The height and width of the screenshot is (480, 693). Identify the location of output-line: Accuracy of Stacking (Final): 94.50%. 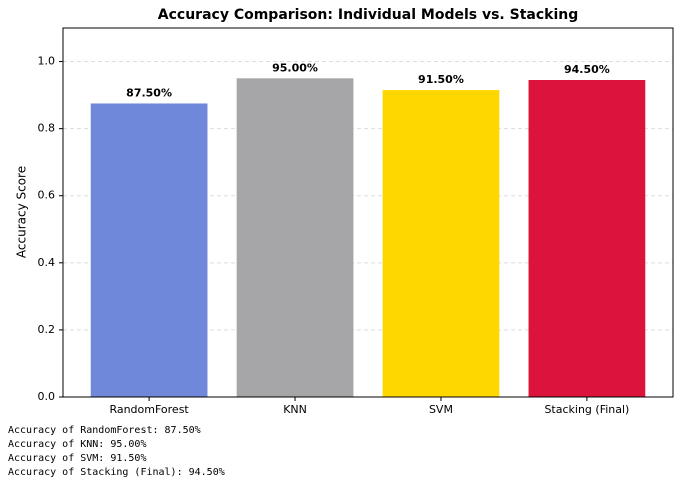
(116, 472).